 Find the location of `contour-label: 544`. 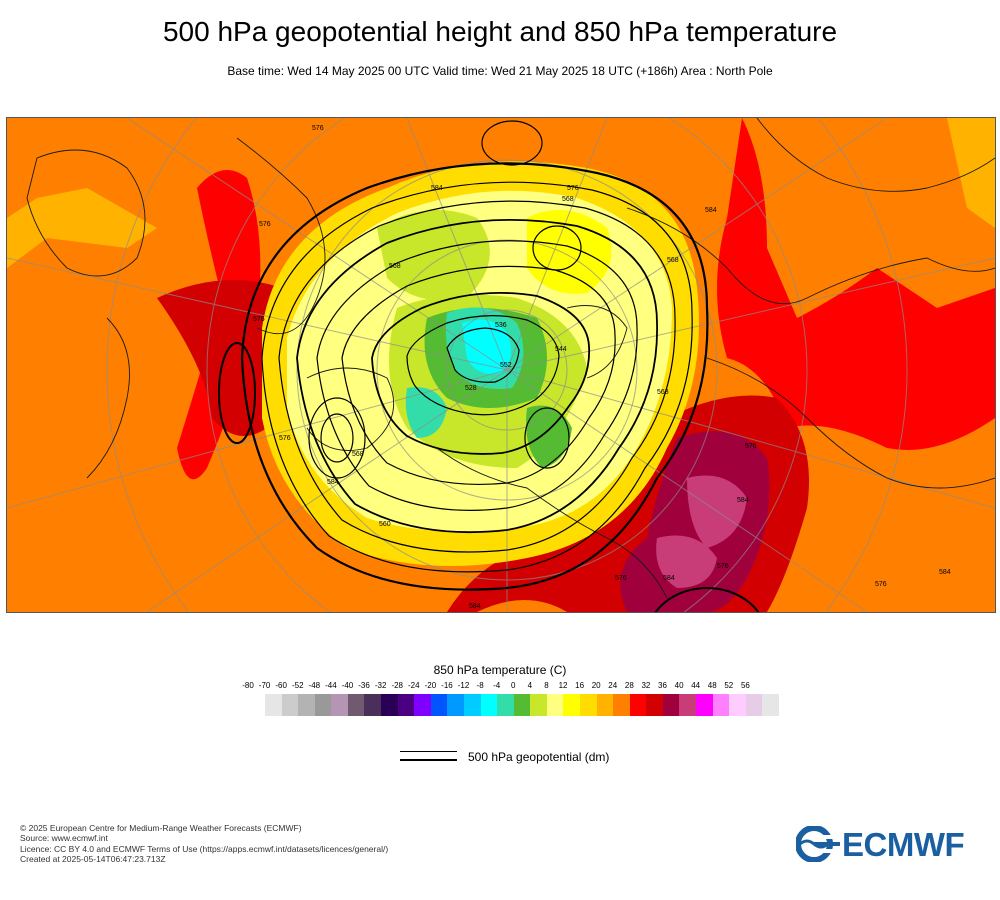

contour-label: 544 is located at coordinates (561, 349).